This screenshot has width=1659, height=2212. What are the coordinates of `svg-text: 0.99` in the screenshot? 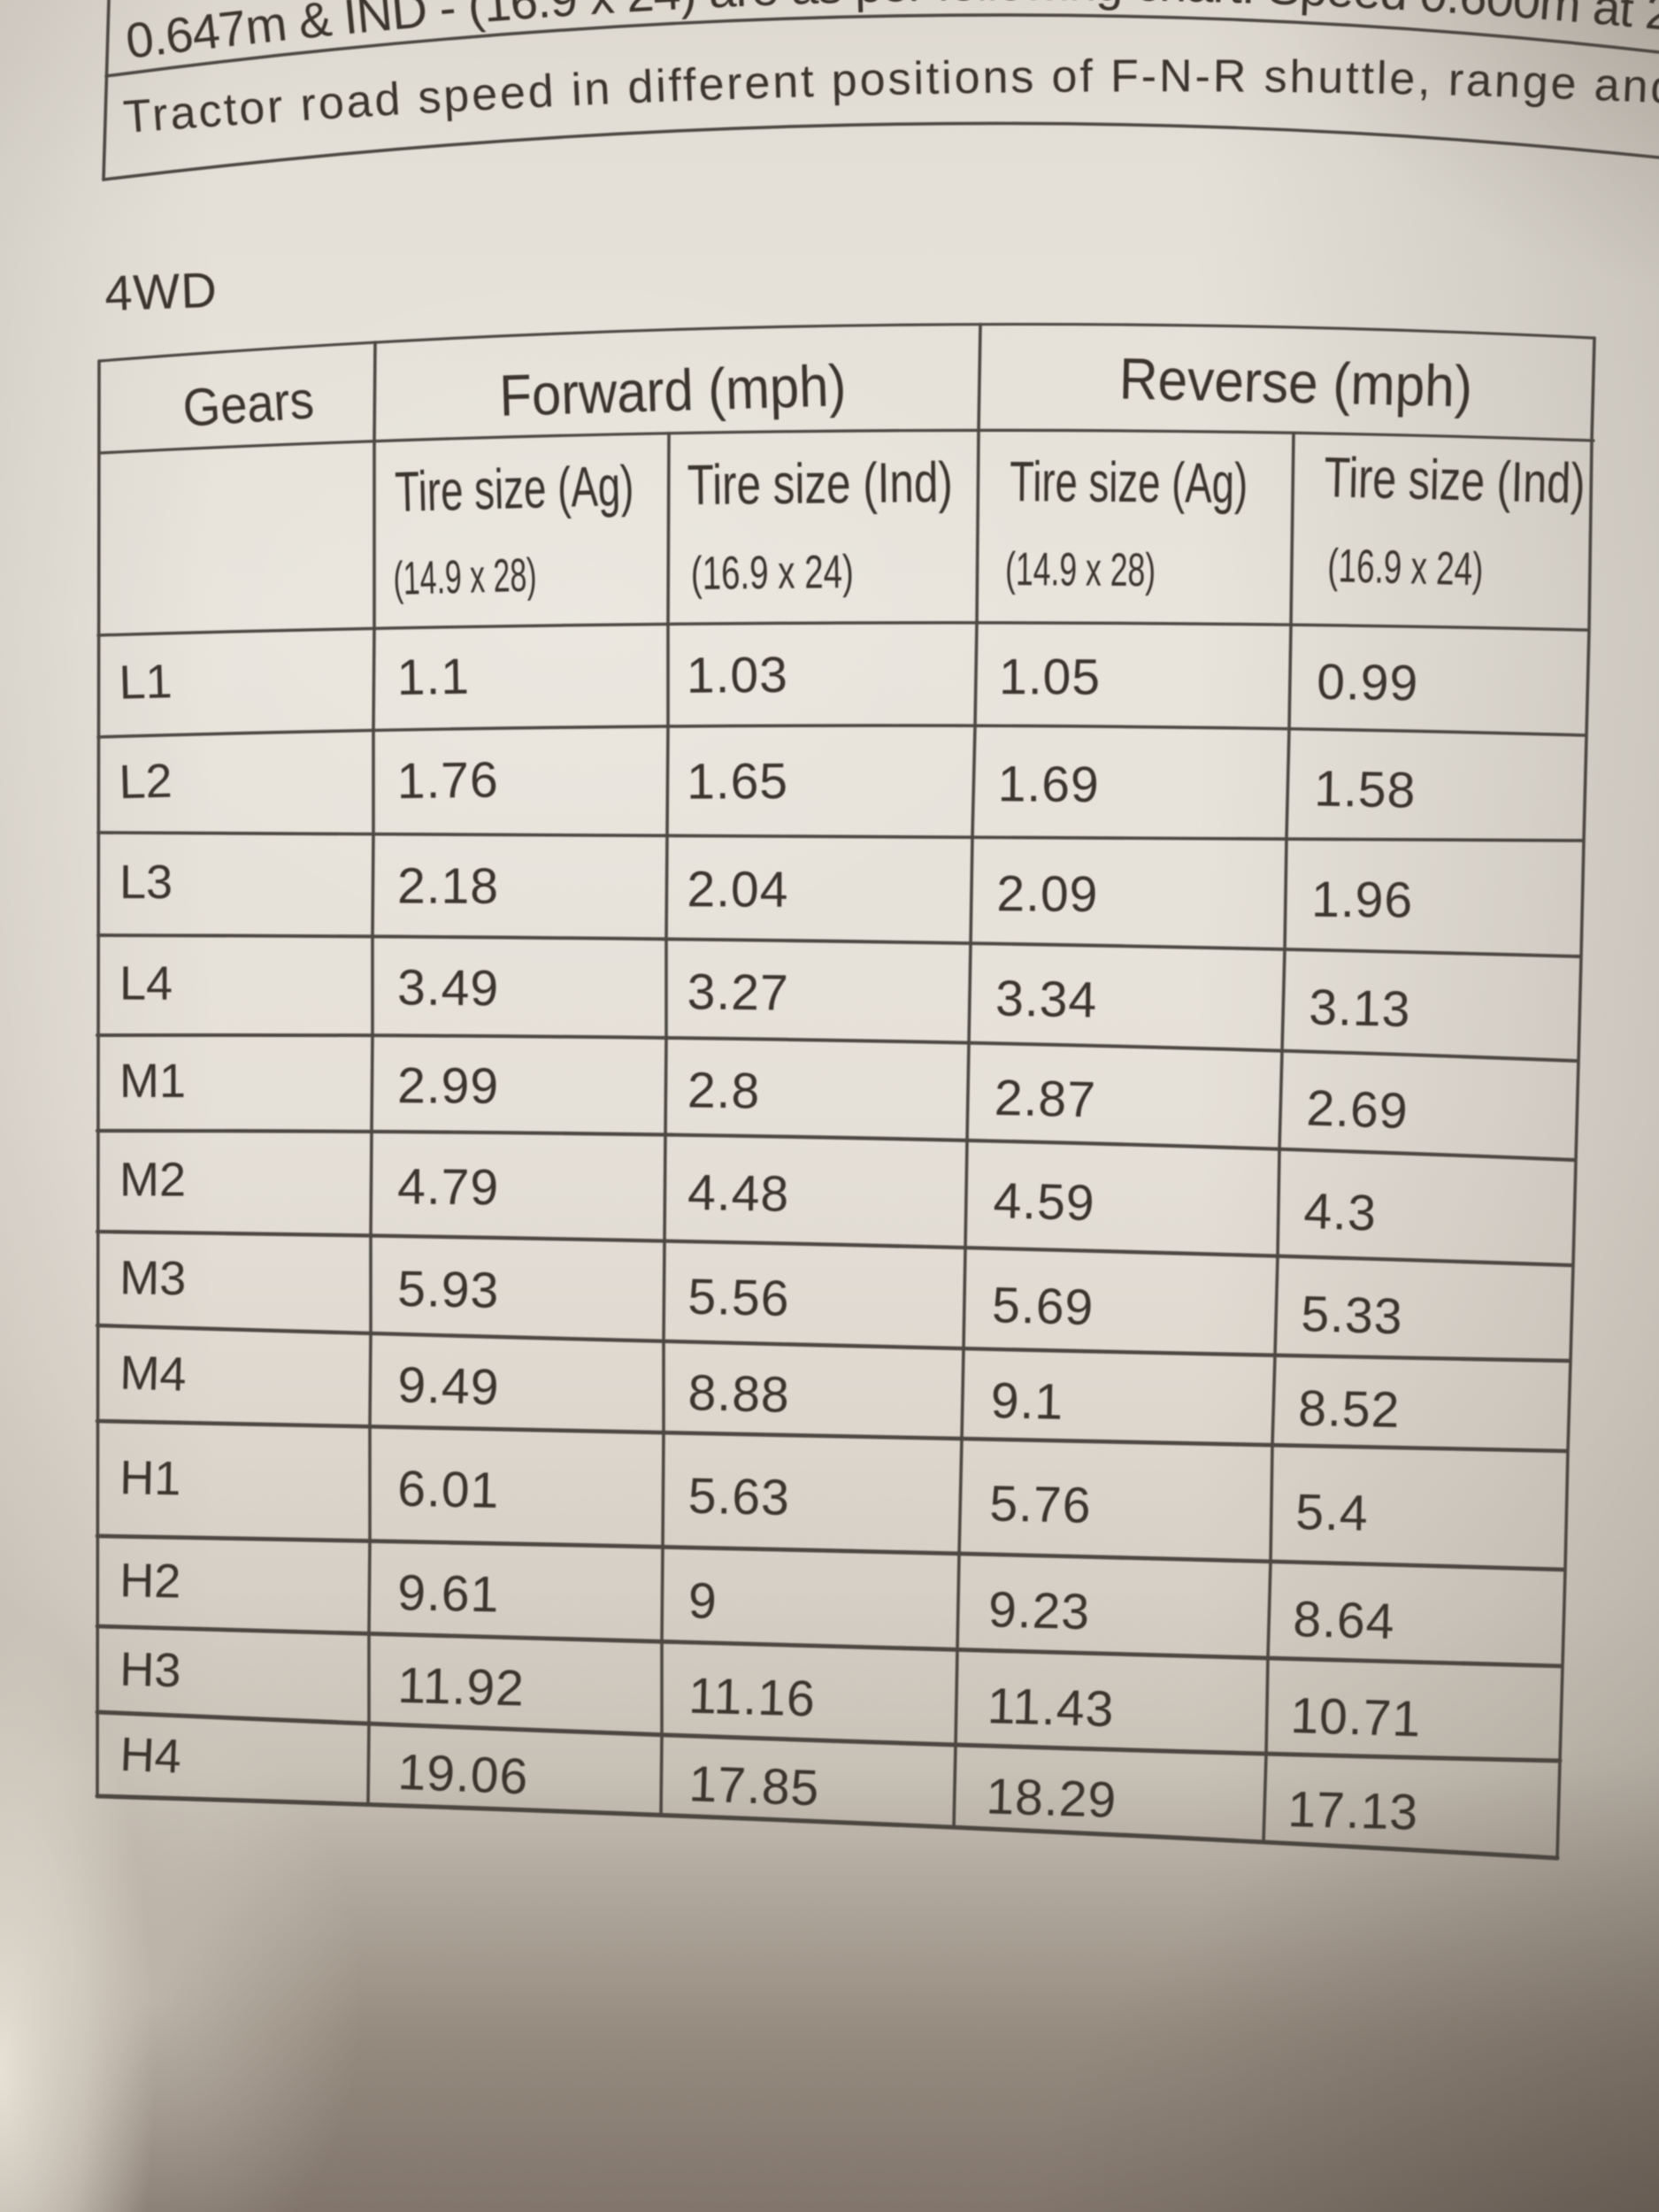 It's located at (1368, 683).